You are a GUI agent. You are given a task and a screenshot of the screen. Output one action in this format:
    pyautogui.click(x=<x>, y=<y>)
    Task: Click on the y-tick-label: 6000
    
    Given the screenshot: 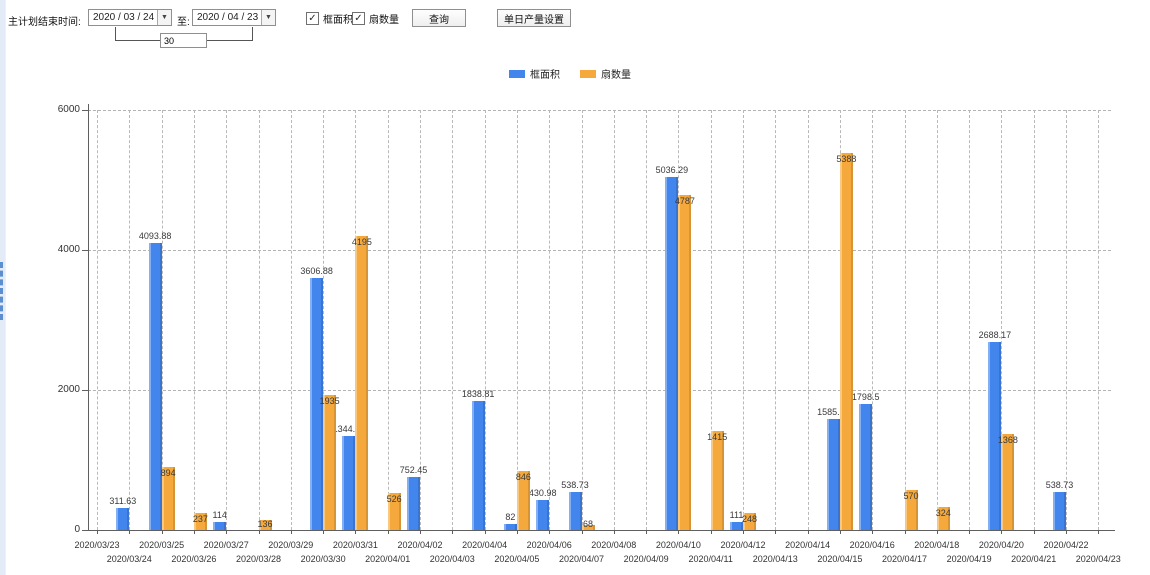 What is the action you would take?
    pyautogui.click(x=68, y=109)
    